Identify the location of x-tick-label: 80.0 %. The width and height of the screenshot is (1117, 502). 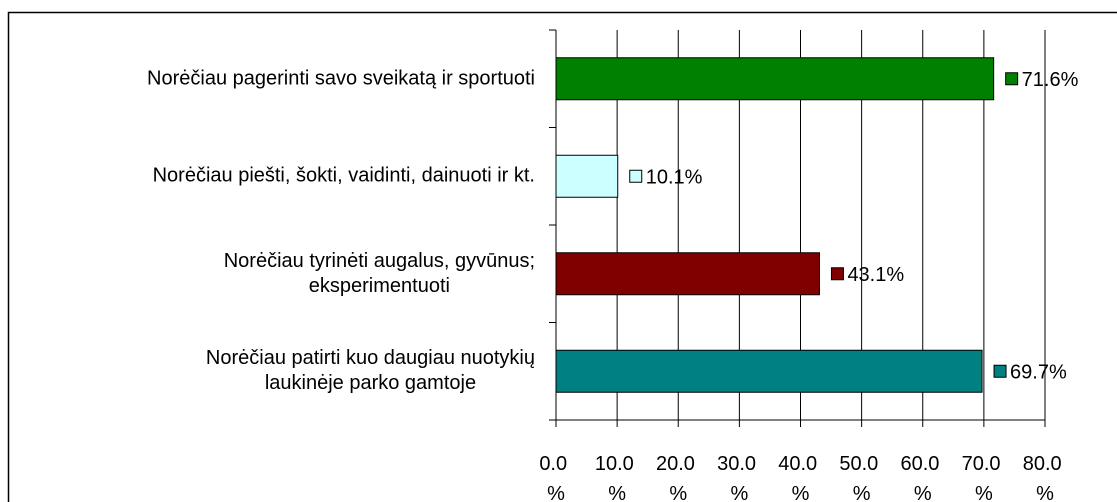
(1045, 477).